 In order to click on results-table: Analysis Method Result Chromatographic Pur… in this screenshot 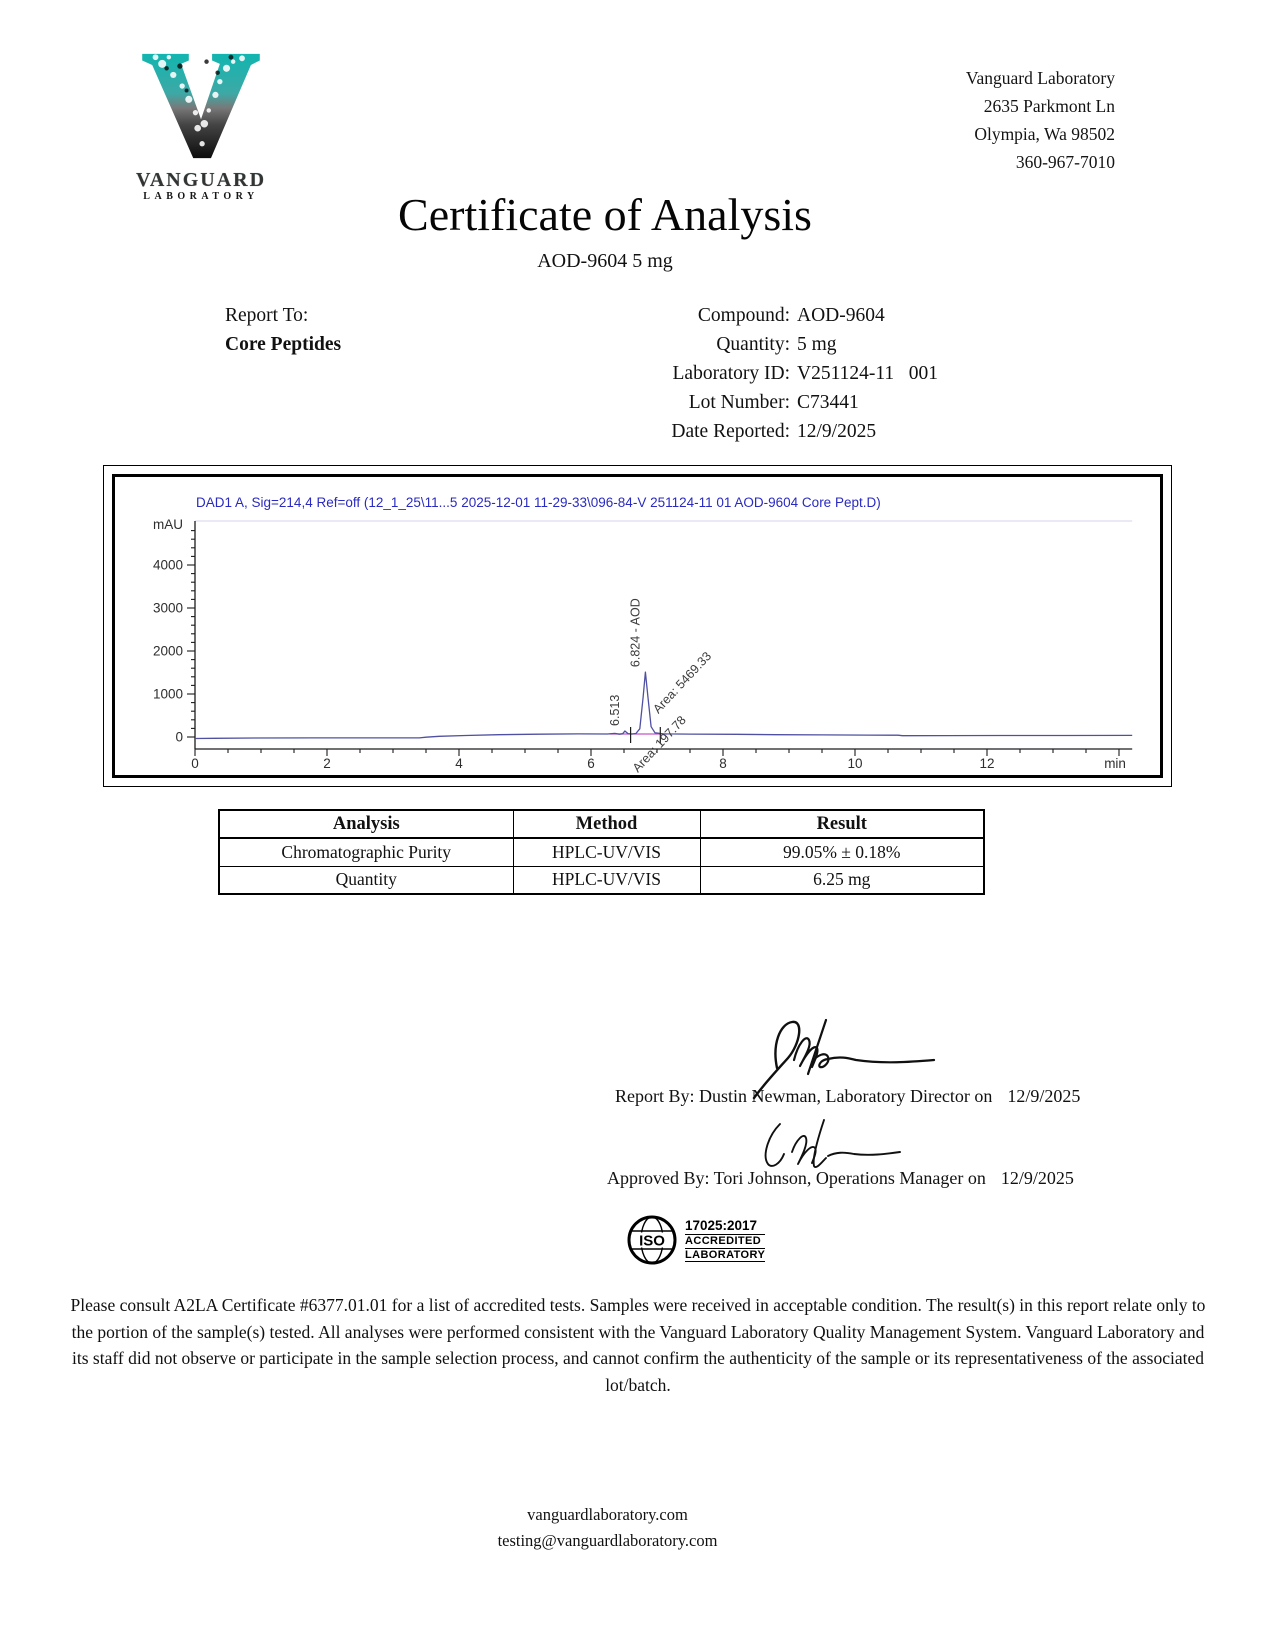, I will do `click(601, 852)`.